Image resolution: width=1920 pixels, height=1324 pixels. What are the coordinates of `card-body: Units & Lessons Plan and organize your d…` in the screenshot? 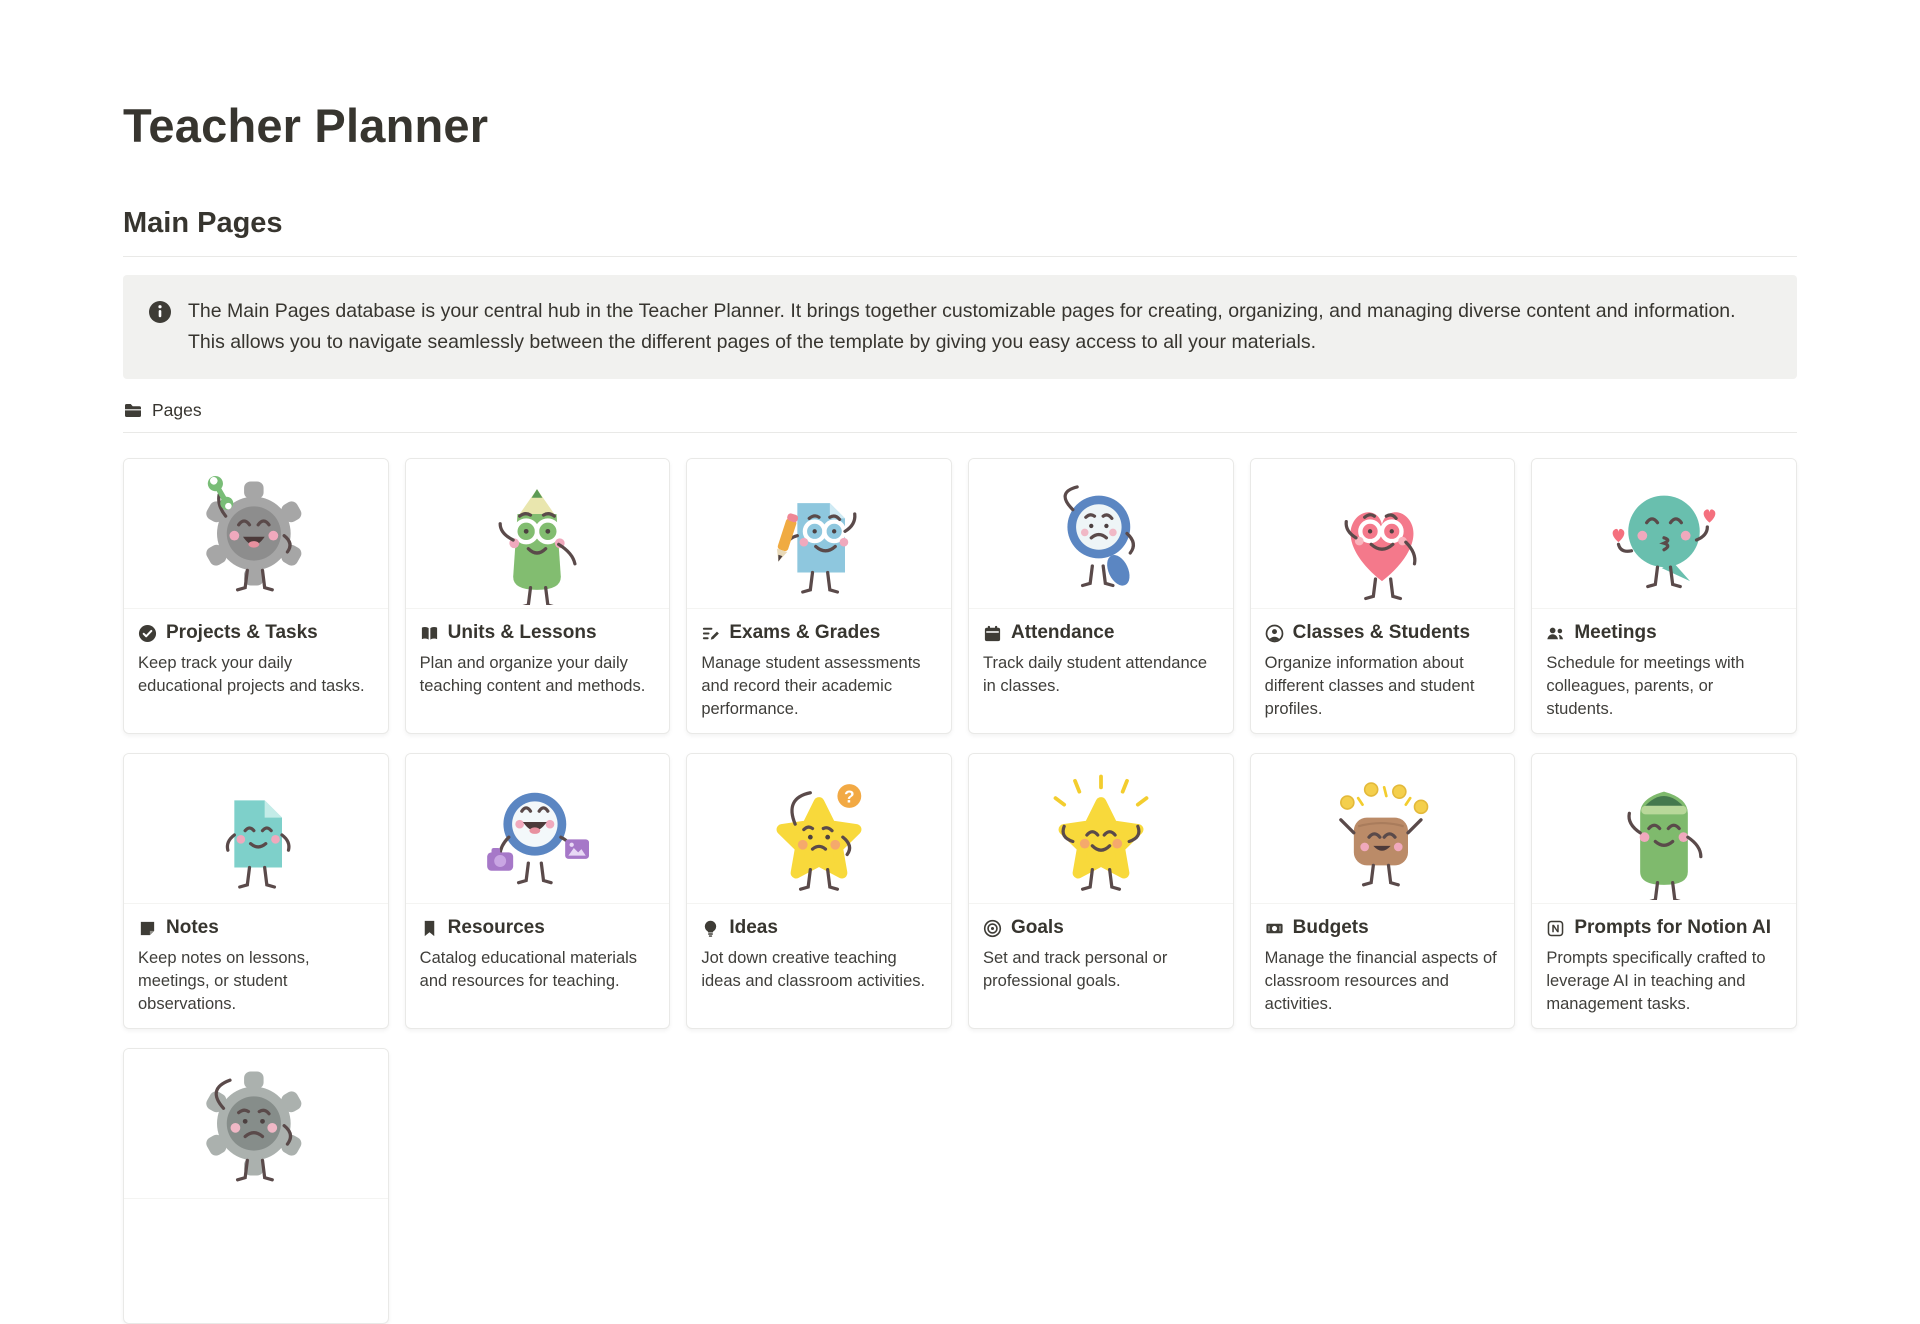 It's located at (538, 659).